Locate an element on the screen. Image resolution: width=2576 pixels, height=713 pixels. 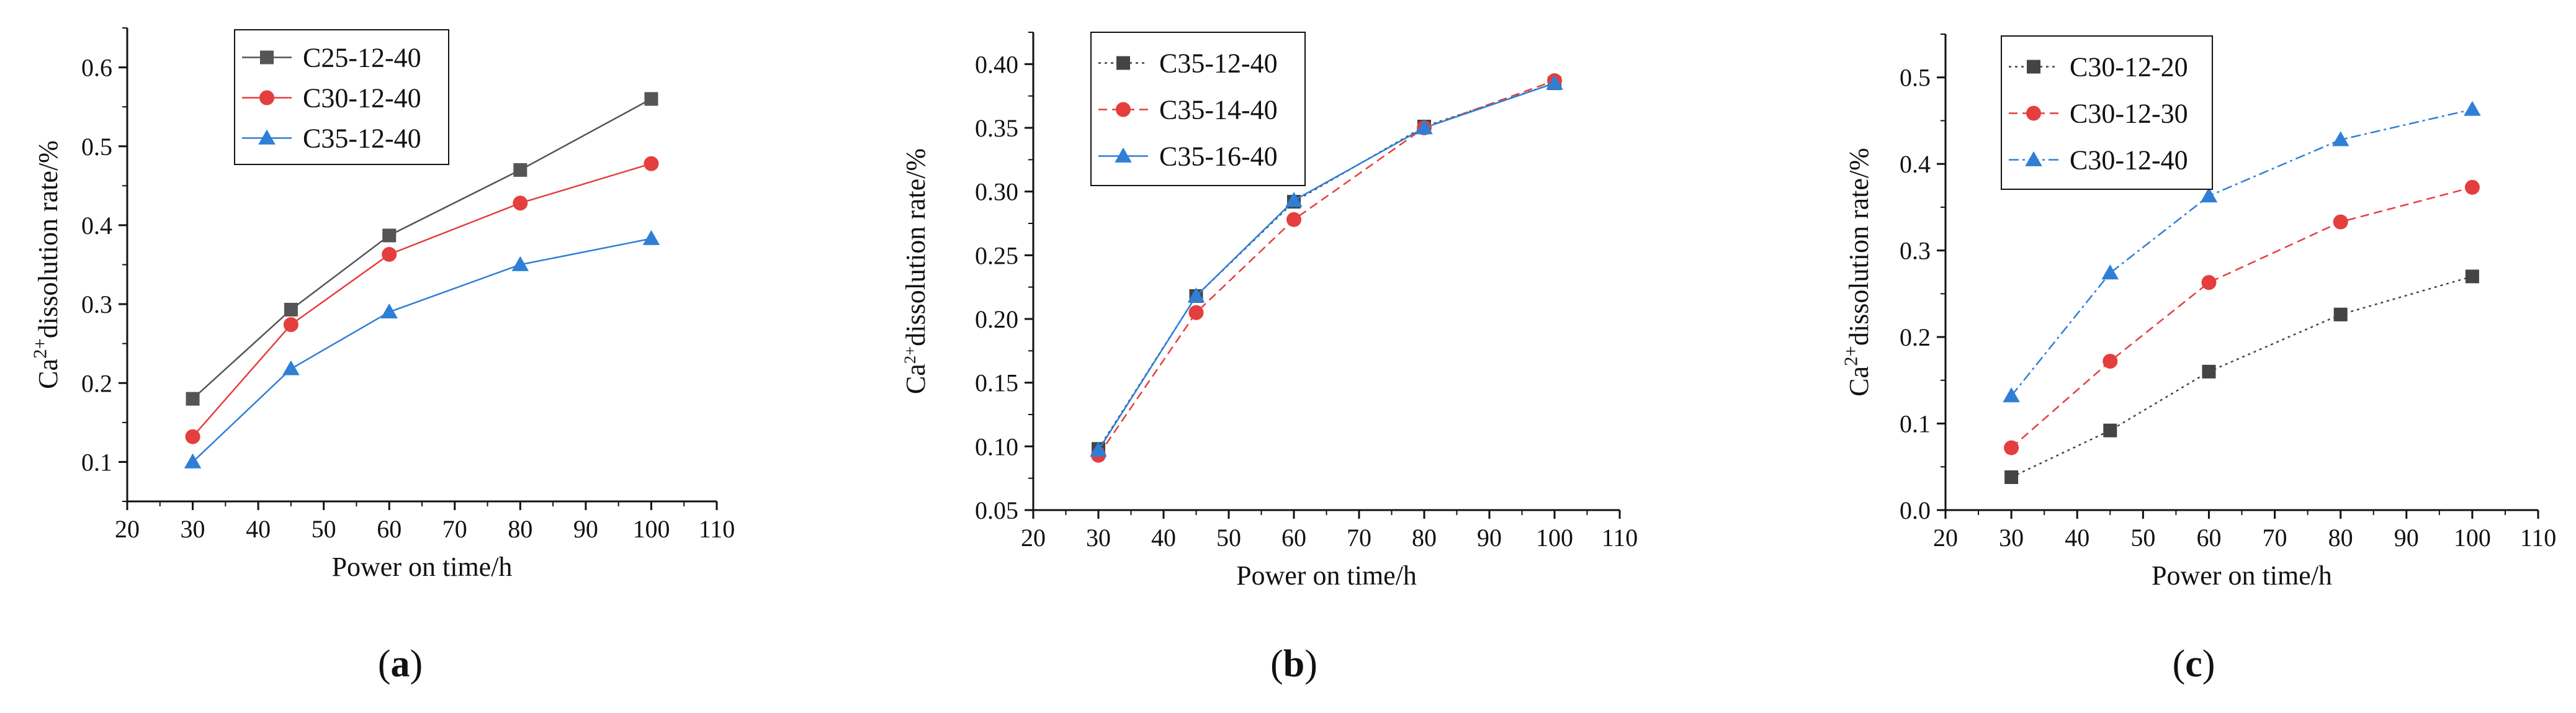
y-tick-label: 0.20 is located at coordinates (996, 319).